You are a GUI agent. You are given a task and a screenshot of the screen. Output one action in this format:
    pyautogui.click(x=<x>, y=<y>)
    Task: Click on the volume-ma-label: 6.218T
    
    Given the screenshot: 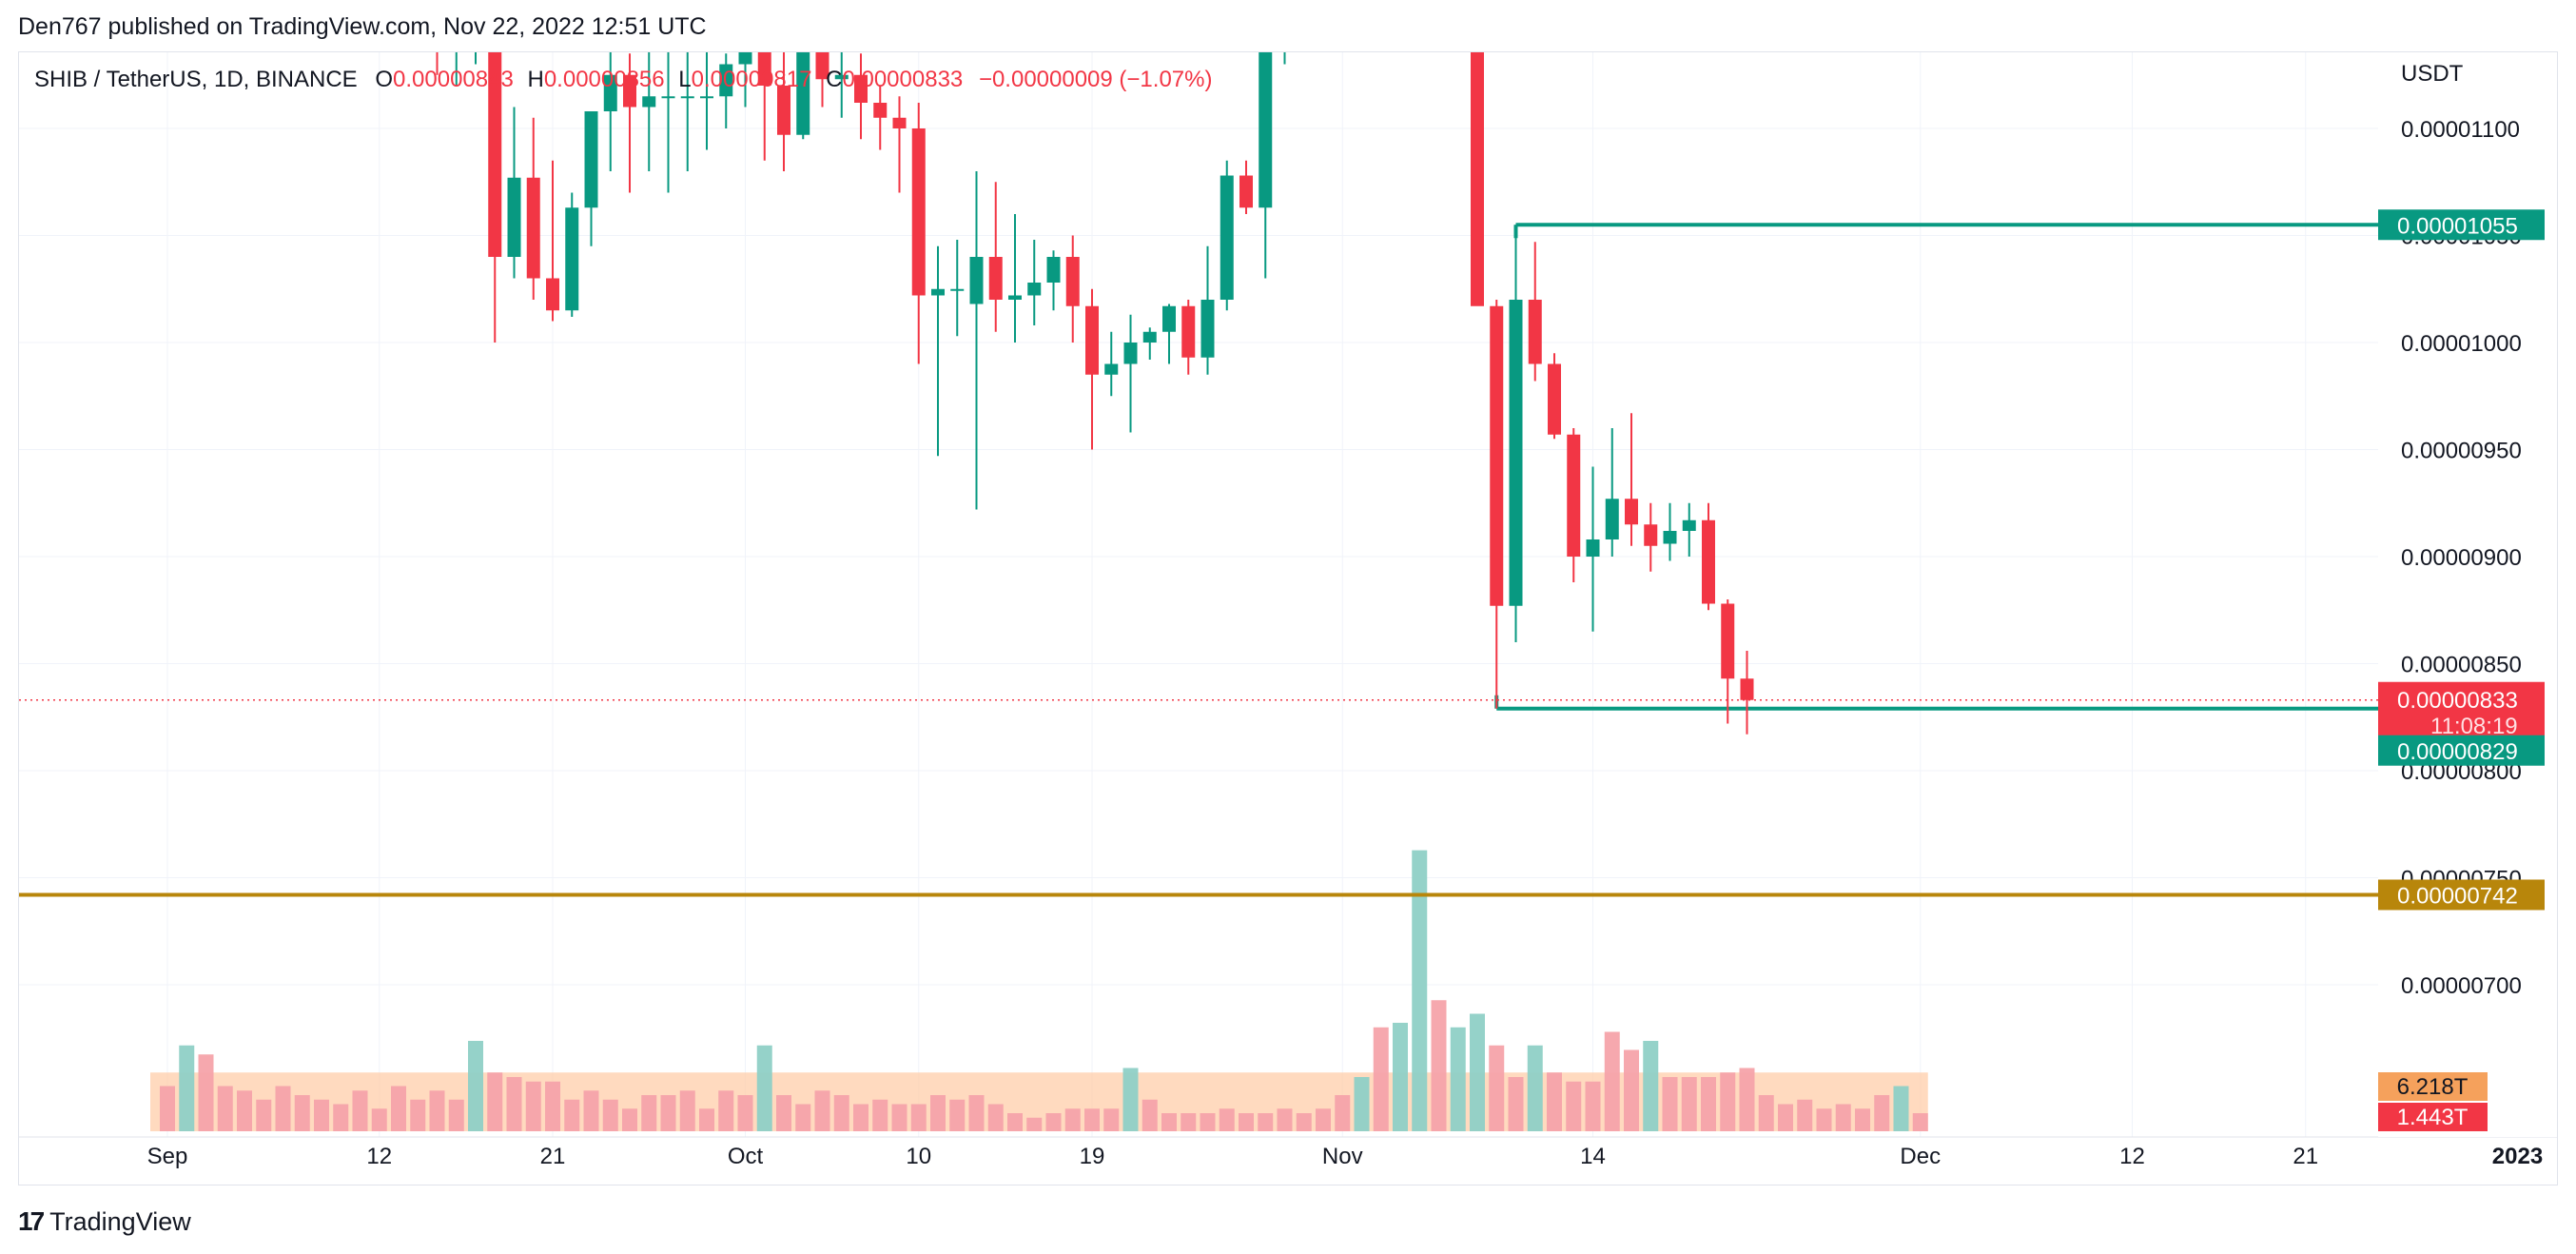 What is the action you would take?
    pyautogui.click(x=2433, y=1087)
    